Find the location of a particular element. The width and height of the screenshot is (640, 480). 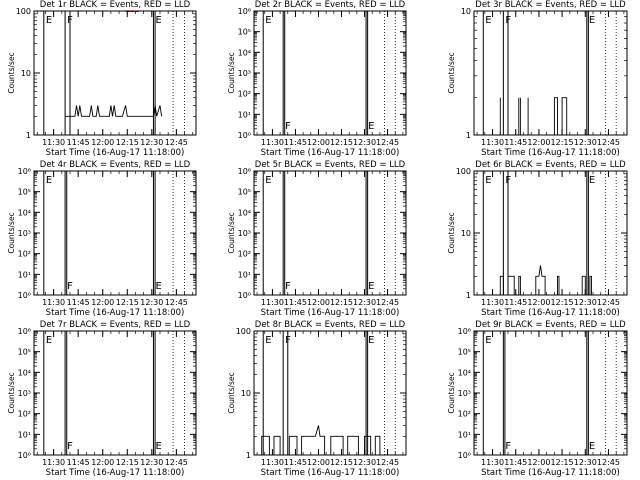

panel-title: Det 8r BLACK = Events, RED = LLD is located at coordinates (330, 325).